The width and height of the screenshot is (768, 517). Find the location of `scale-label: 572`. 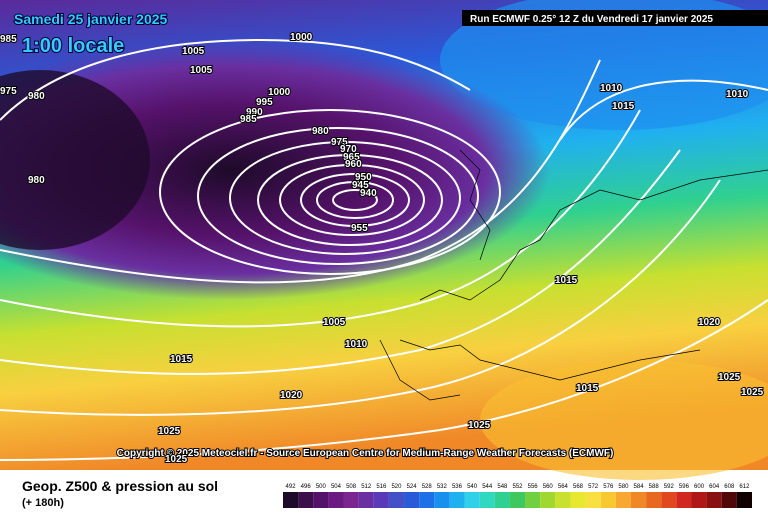

scale-label: 572 is located at coordinates (593, 487).